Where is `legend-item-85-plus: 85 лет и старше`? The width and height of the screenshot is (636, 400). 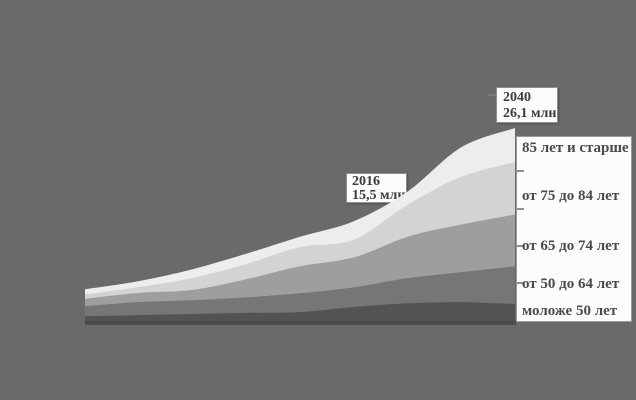
legend-item-85-plus: 85 лет и старше is located at coordinates (575, 148).